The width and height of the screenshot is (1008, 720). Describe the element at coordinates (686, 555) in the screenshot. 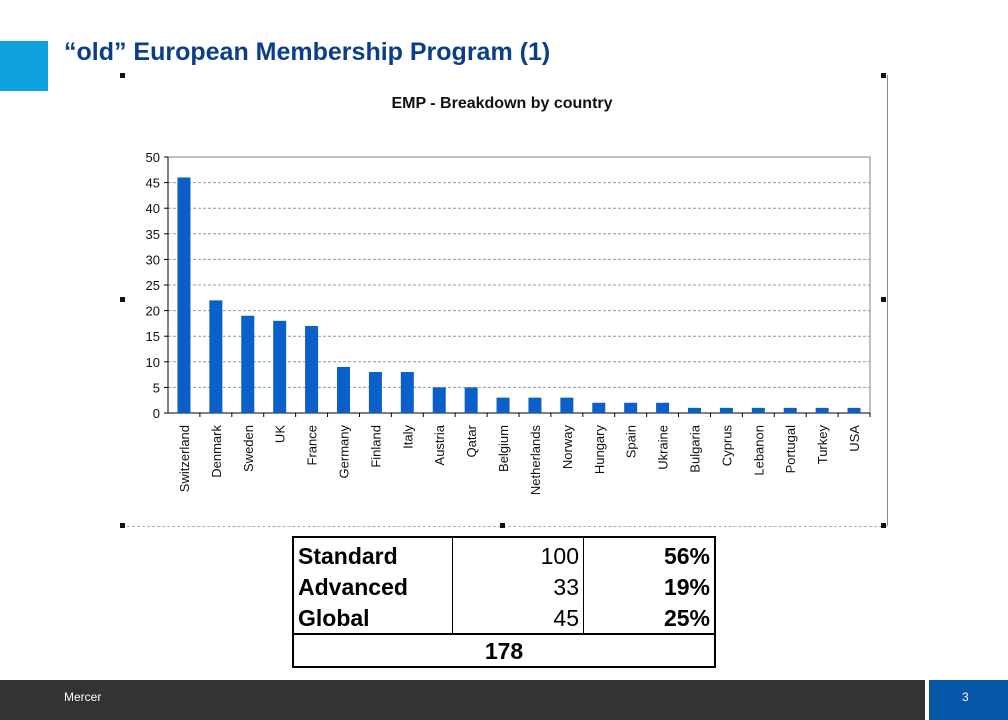

I see `percent-cell: 56%` at that location.